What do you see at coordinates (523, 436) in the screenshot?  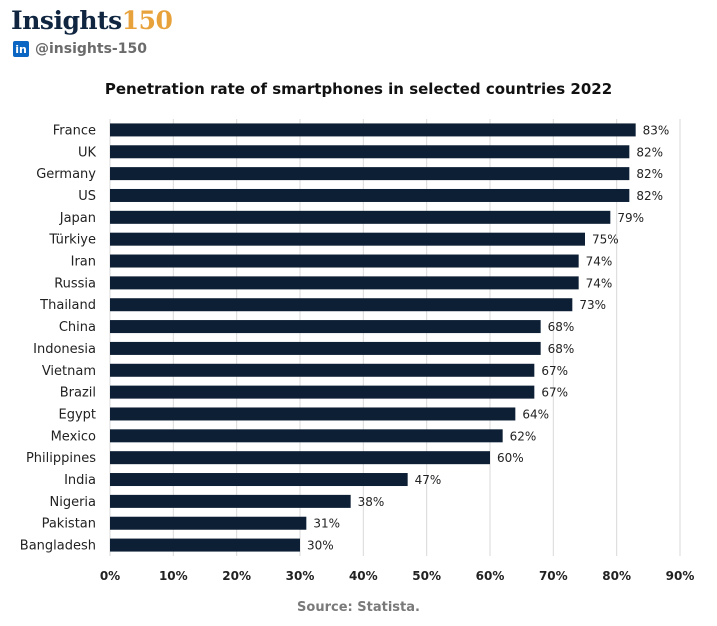 I see `data-label: 62%` at bounding box center [523, 436].